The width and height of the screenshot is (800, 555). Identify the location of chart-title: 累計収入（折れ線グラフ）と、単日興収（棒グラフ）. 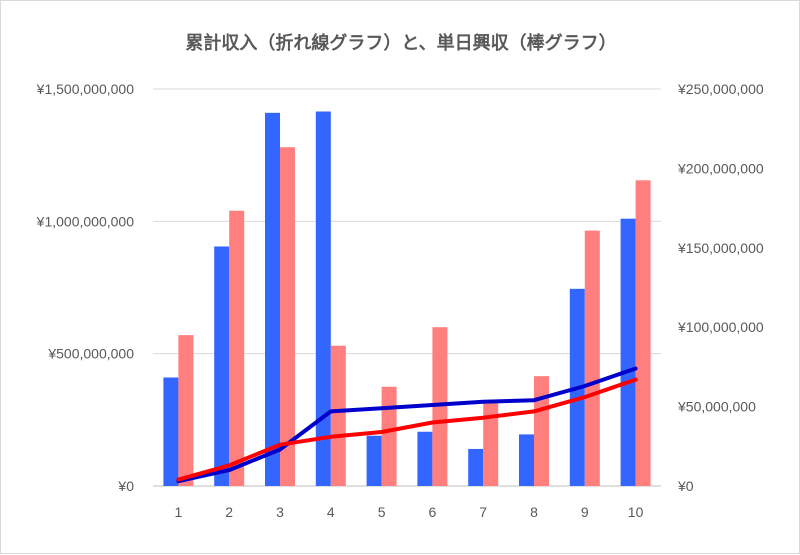
(401, 43).